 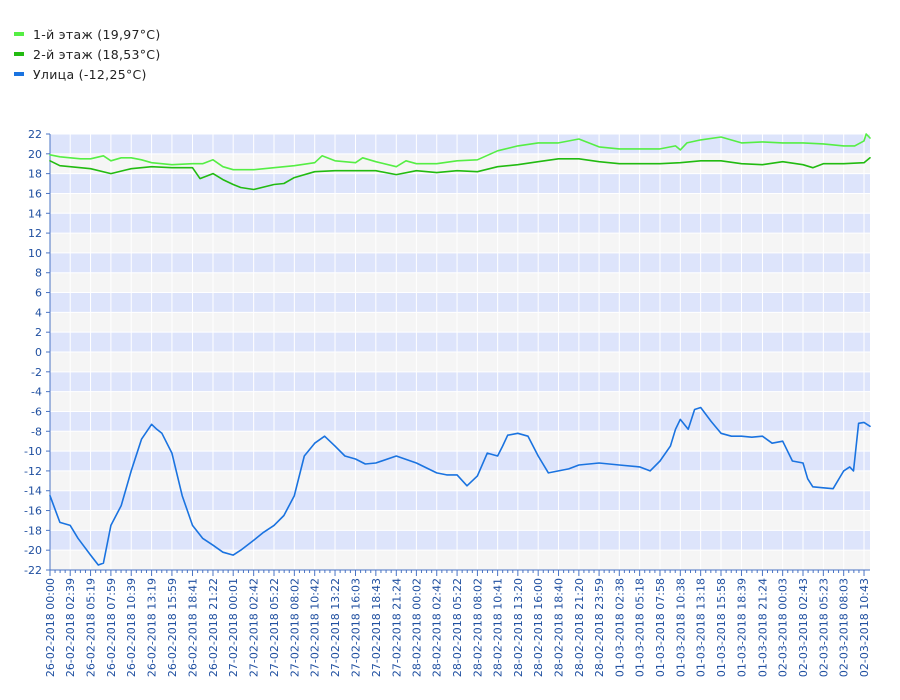 I want to click on y-tick-label: 12, so click(x=35, y=233).